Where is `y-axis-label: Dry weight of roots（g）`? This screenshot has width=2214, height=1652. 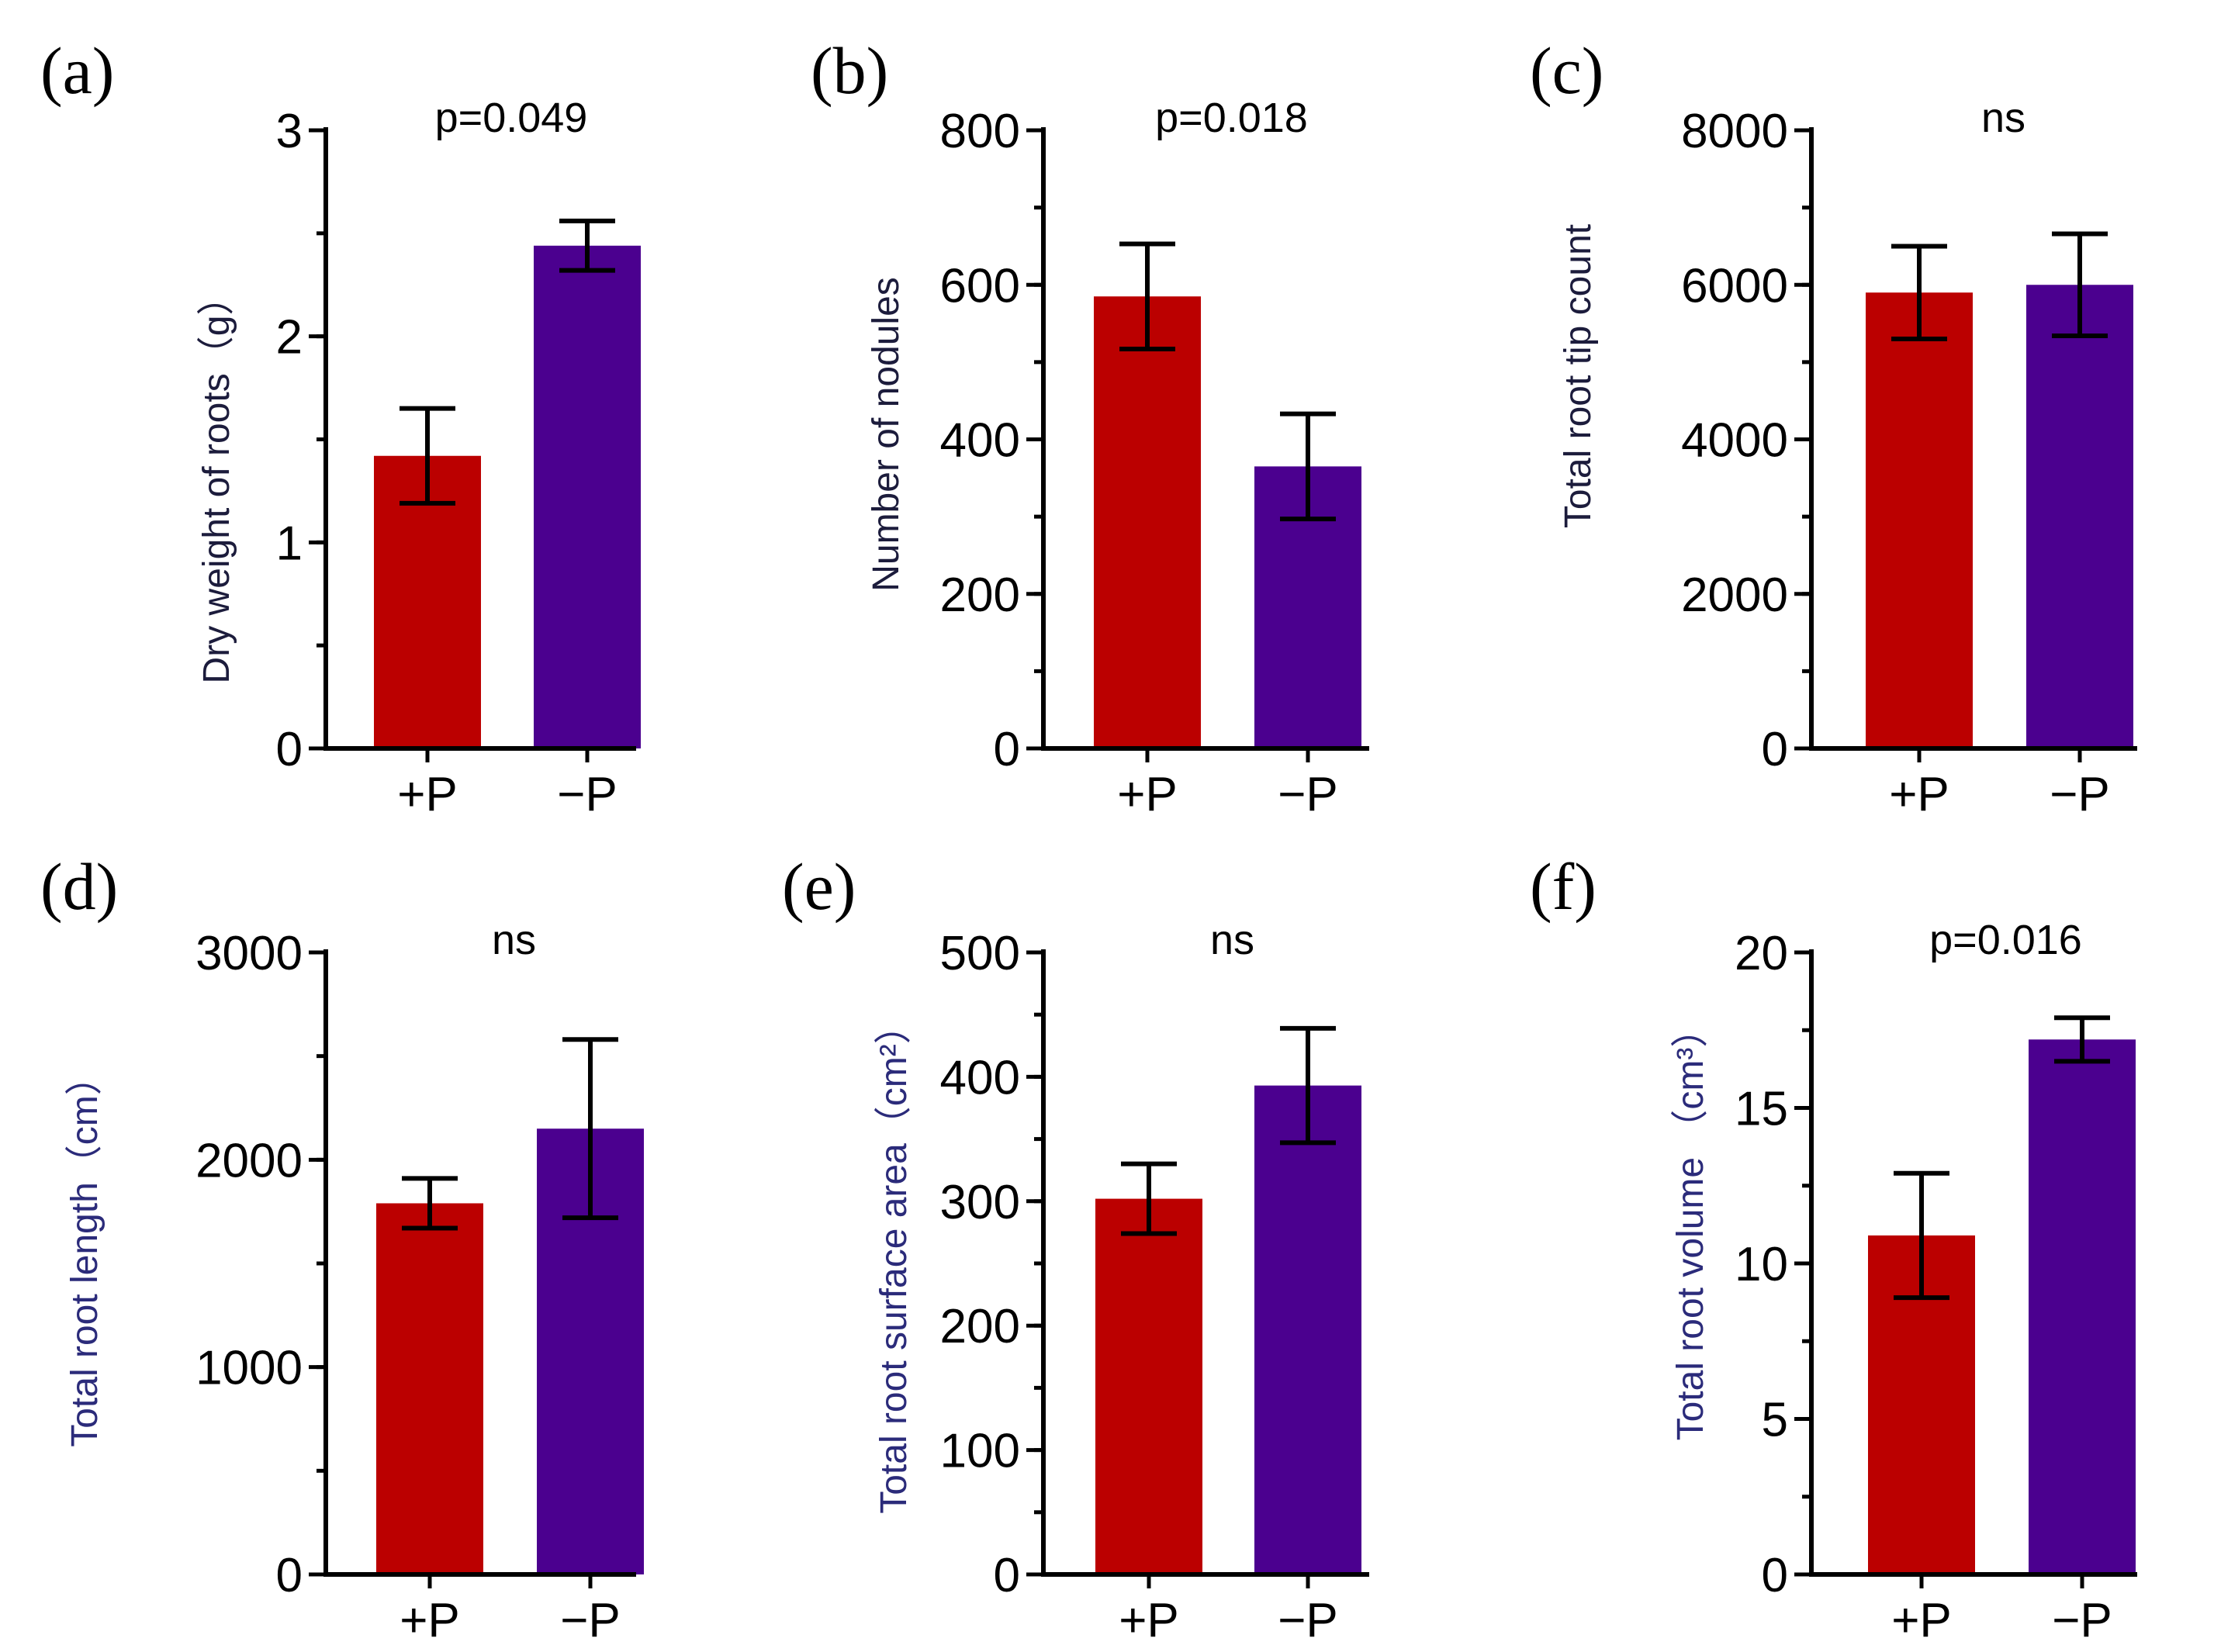
y-axis-label: Dry weight of roots（g） is located at coordinates (216, 481).